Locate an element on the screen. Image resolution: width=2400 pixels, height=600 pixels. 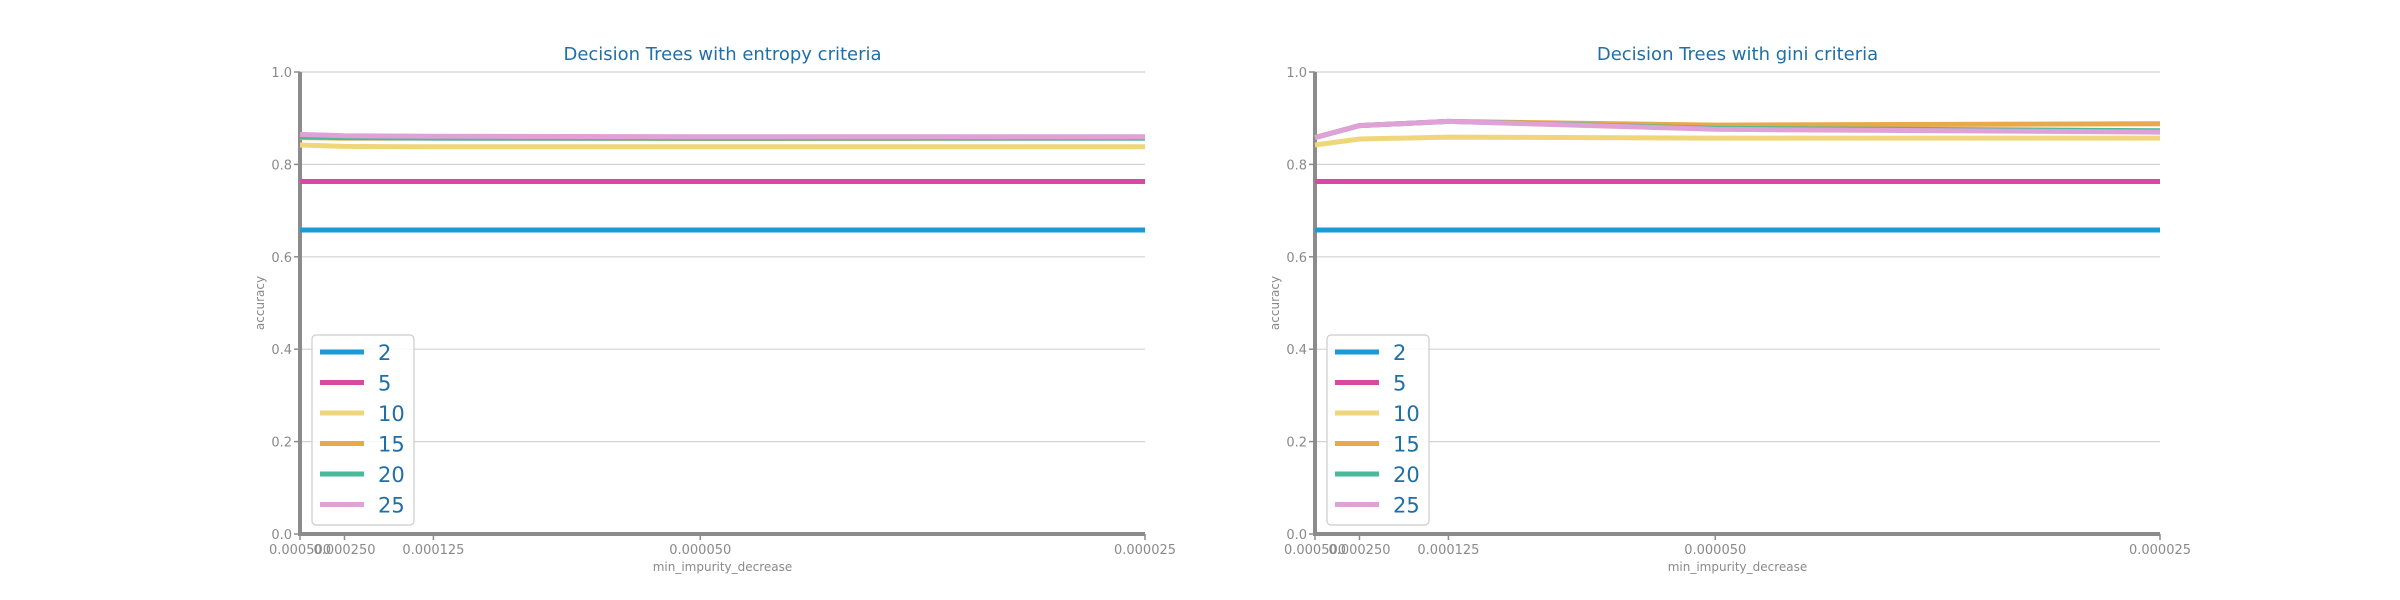
chart-title: Decision Trees with gini criteria is located at coordinates (1737, 54).